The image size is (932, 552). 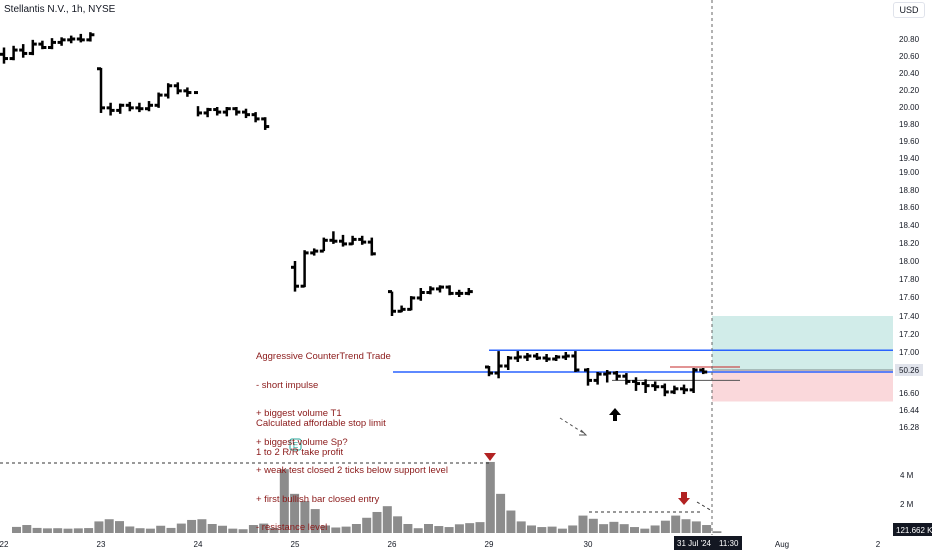 I want to click on symbol-title: Stellantis N.V., 1h, NYSE, so click(x=60, y=9).